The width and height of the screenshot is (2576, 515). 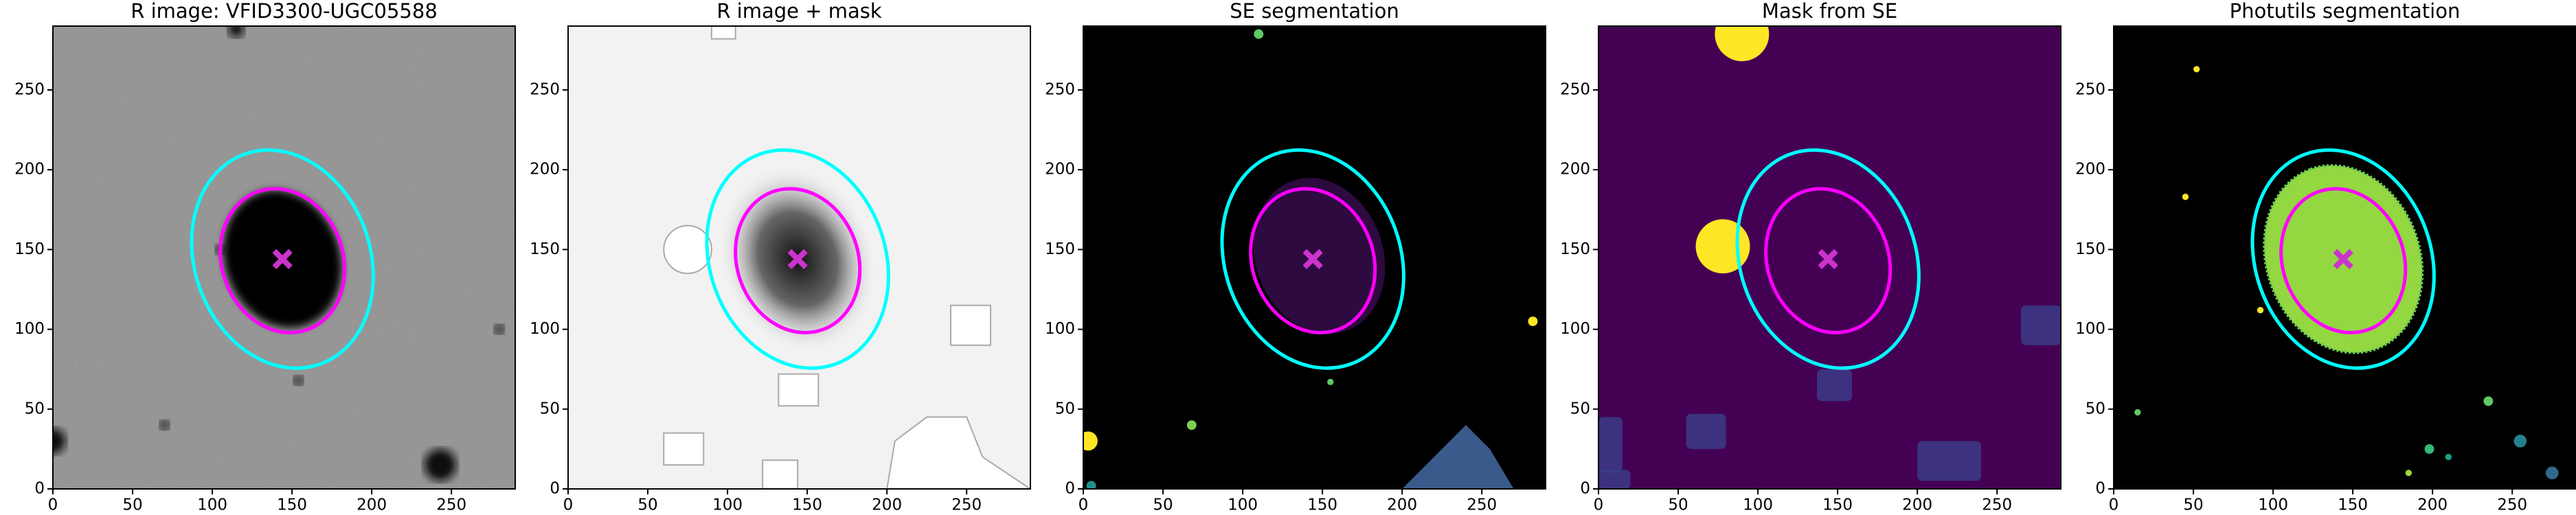 I want to click on panel-title: R image: VFID3300-UGC05588, so click(x=284, y=11).